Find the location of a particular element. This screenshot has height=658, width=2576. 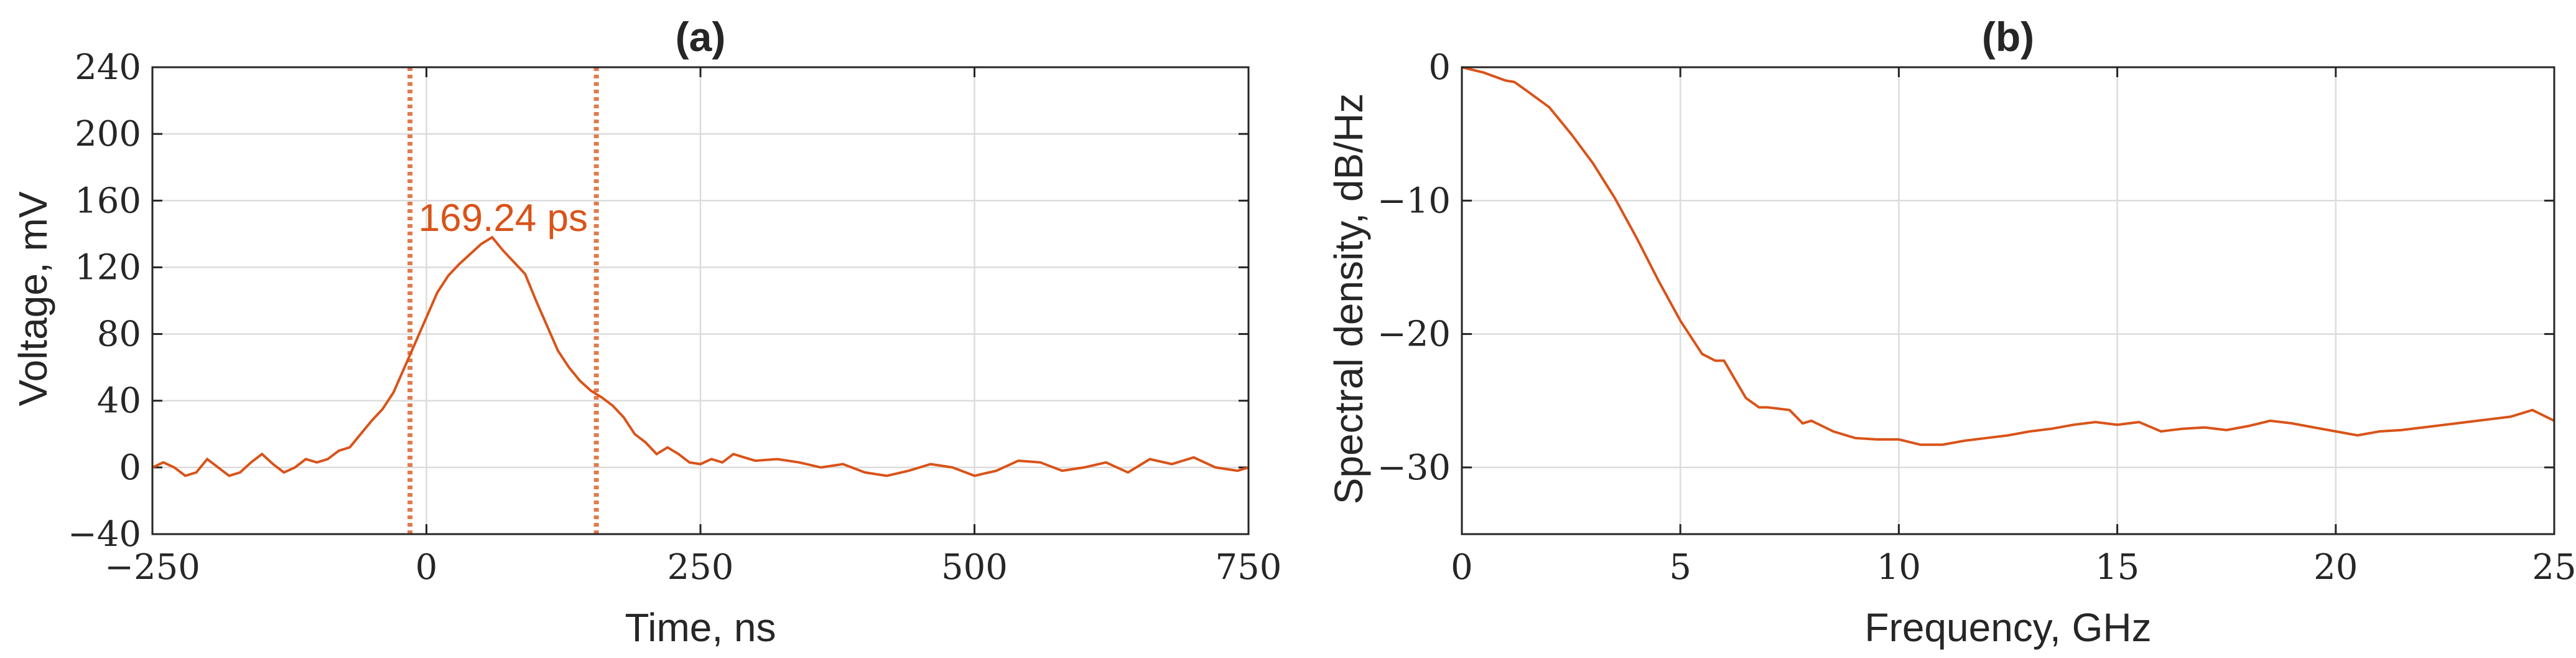

panel-a-ylabel: Voltage, mV is located at coordinates (33, 298).